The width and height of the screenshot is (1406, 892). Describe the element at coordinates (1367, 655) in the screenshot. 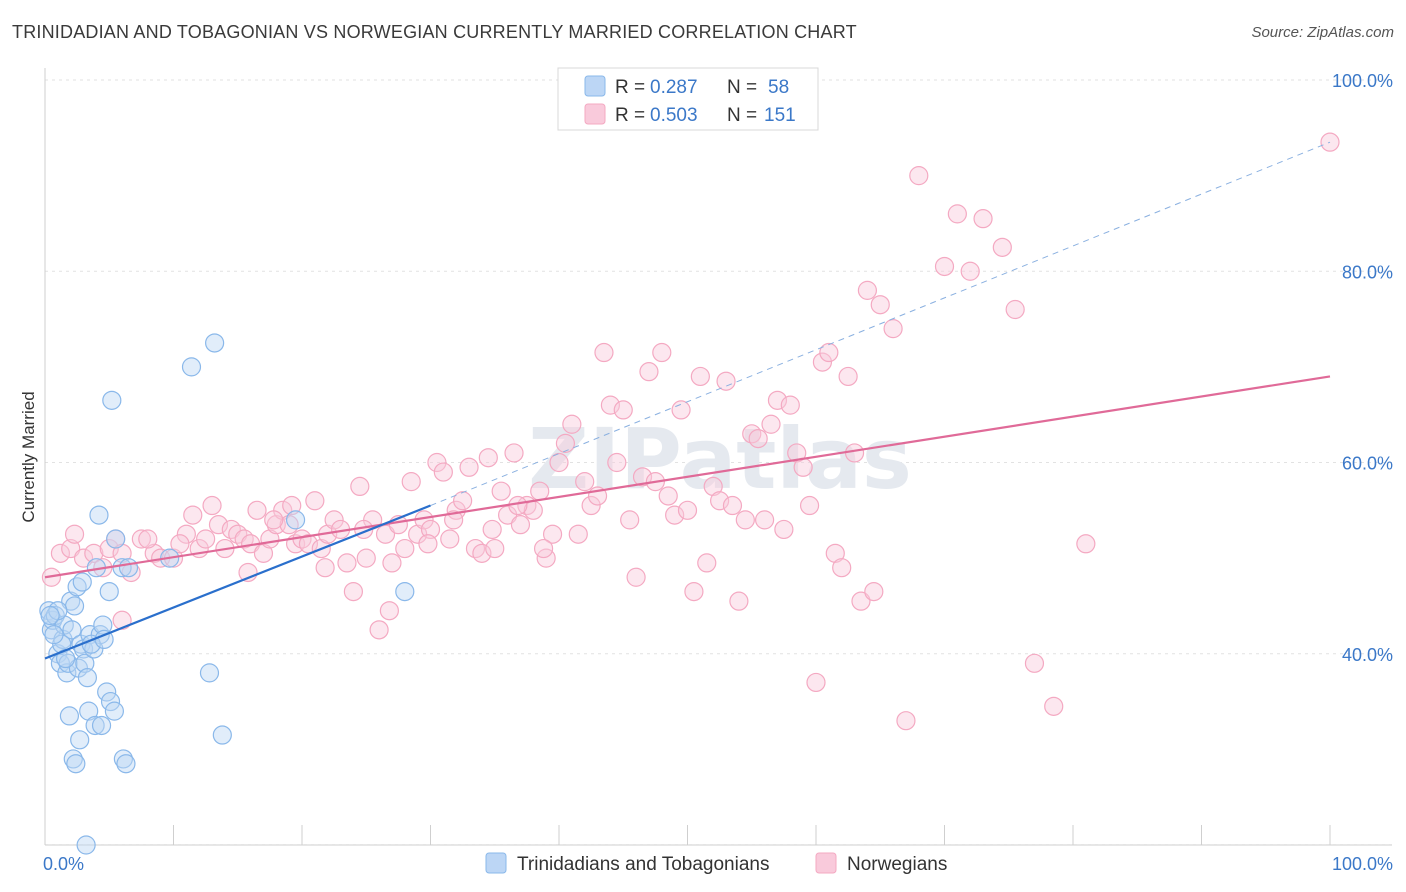

I see `y-tick-label-0: 40.0%` at that location.